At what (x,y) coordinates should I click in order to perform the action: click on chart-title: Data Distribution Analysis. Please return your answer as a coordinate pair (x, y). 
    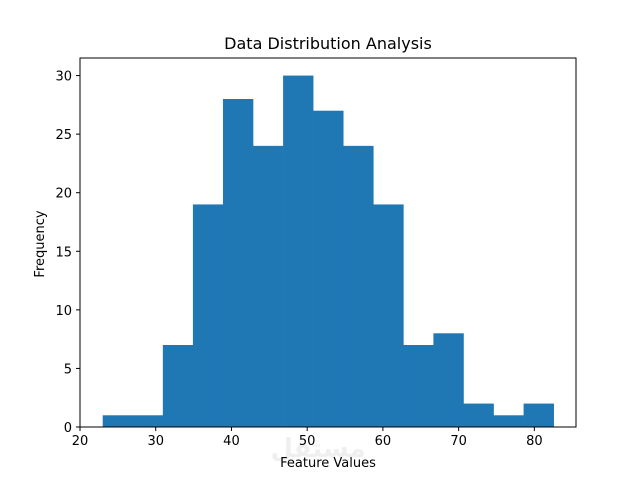
    Looking at the image, I should click on (328, 43).